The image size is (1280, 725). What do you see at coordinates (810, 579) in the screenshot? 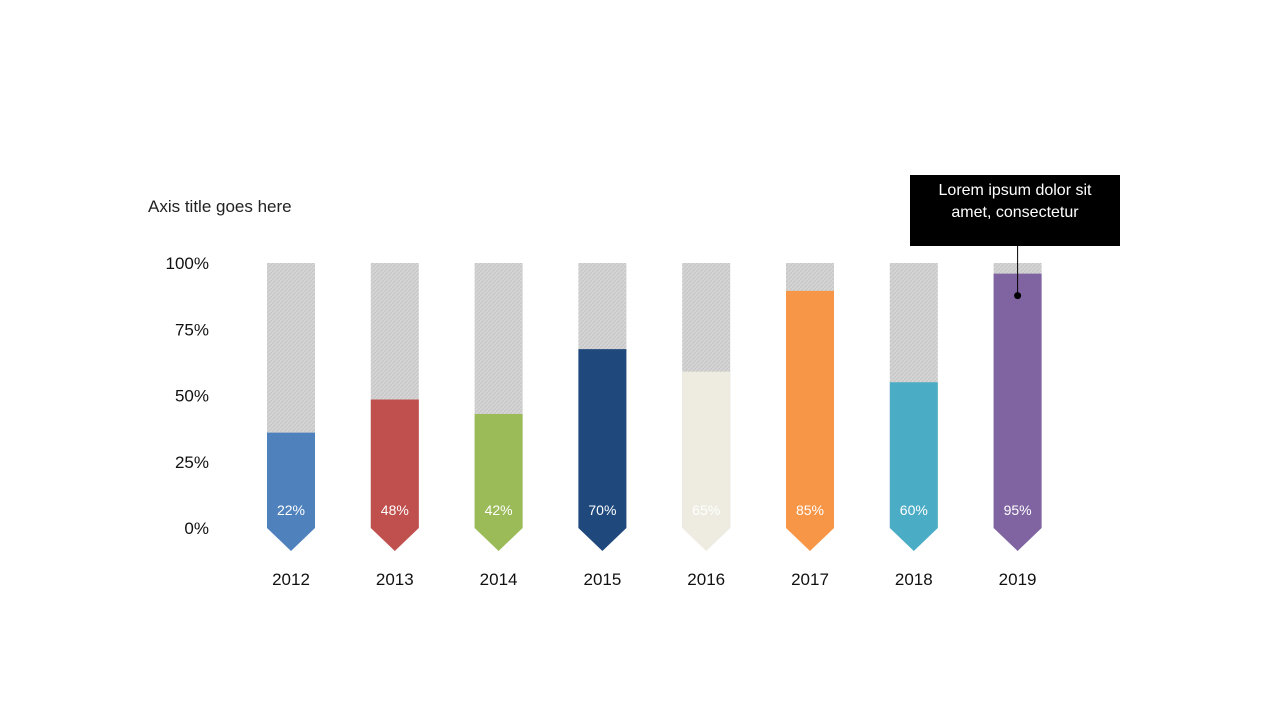
I see `x-category-label: 2017` at bounding box center [810, 579].